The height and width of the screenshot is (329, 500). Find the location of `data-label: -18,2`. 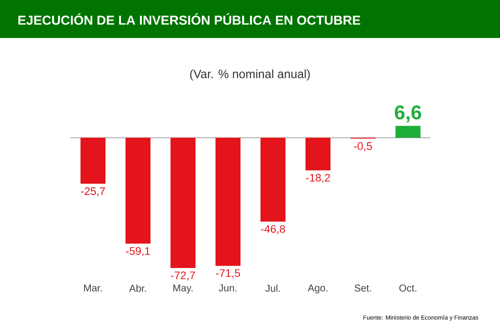

data-label: -18,2 is located at coordinates (318, 178).